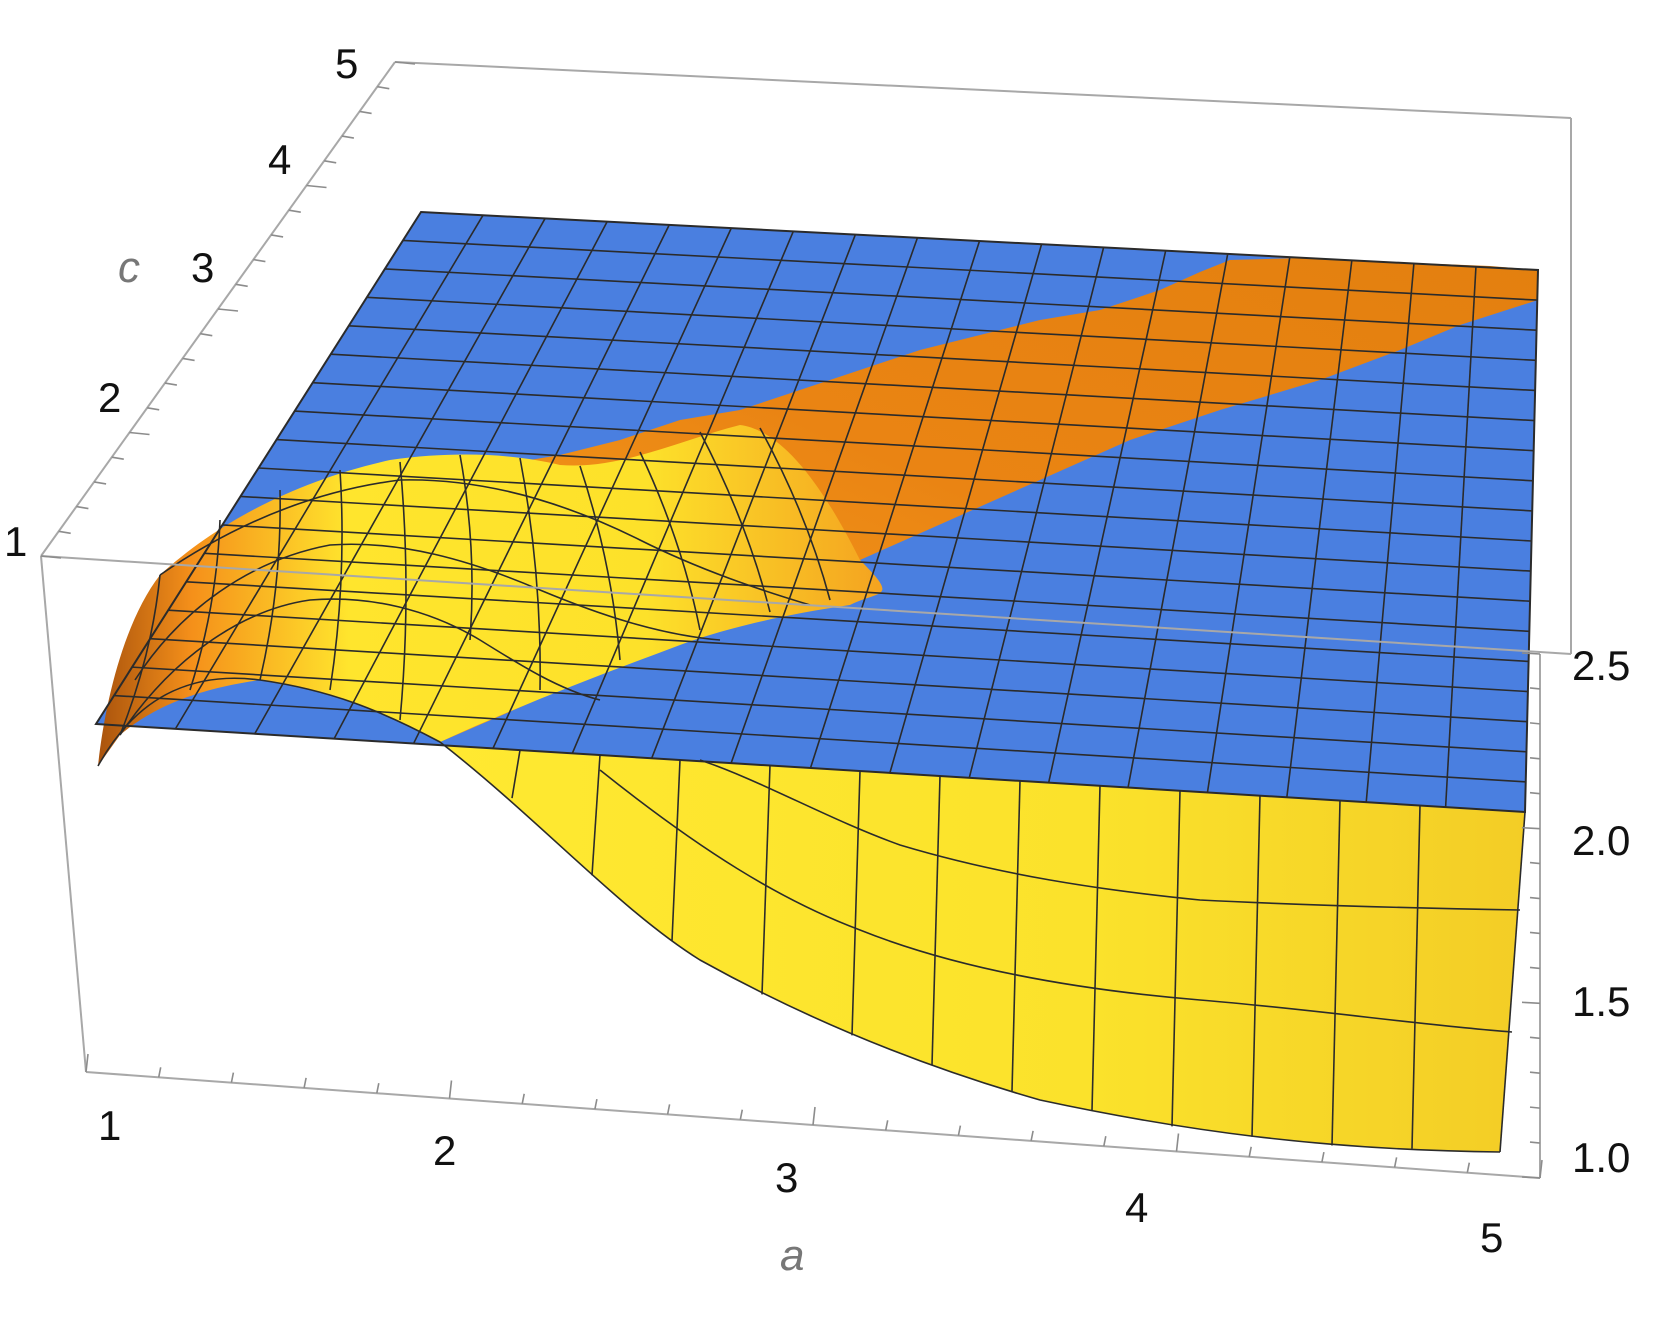  What do you see at coordinates (1601, 665) in the screenshot?
I see `z-tick-label: 2.5` at bounding box center [1601, 665].